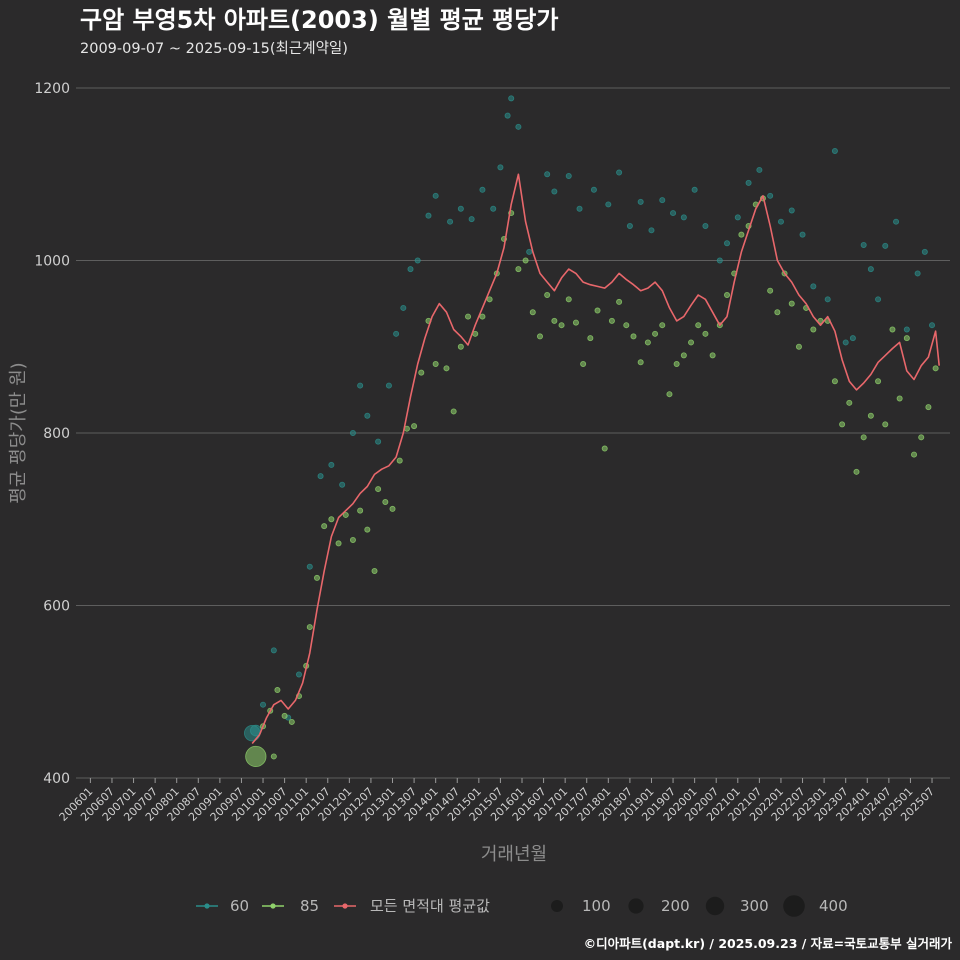 Image resolution: width=960 pixels, height=960 pixels. I want to click on y-tick-label: 600, so click(56, 607).